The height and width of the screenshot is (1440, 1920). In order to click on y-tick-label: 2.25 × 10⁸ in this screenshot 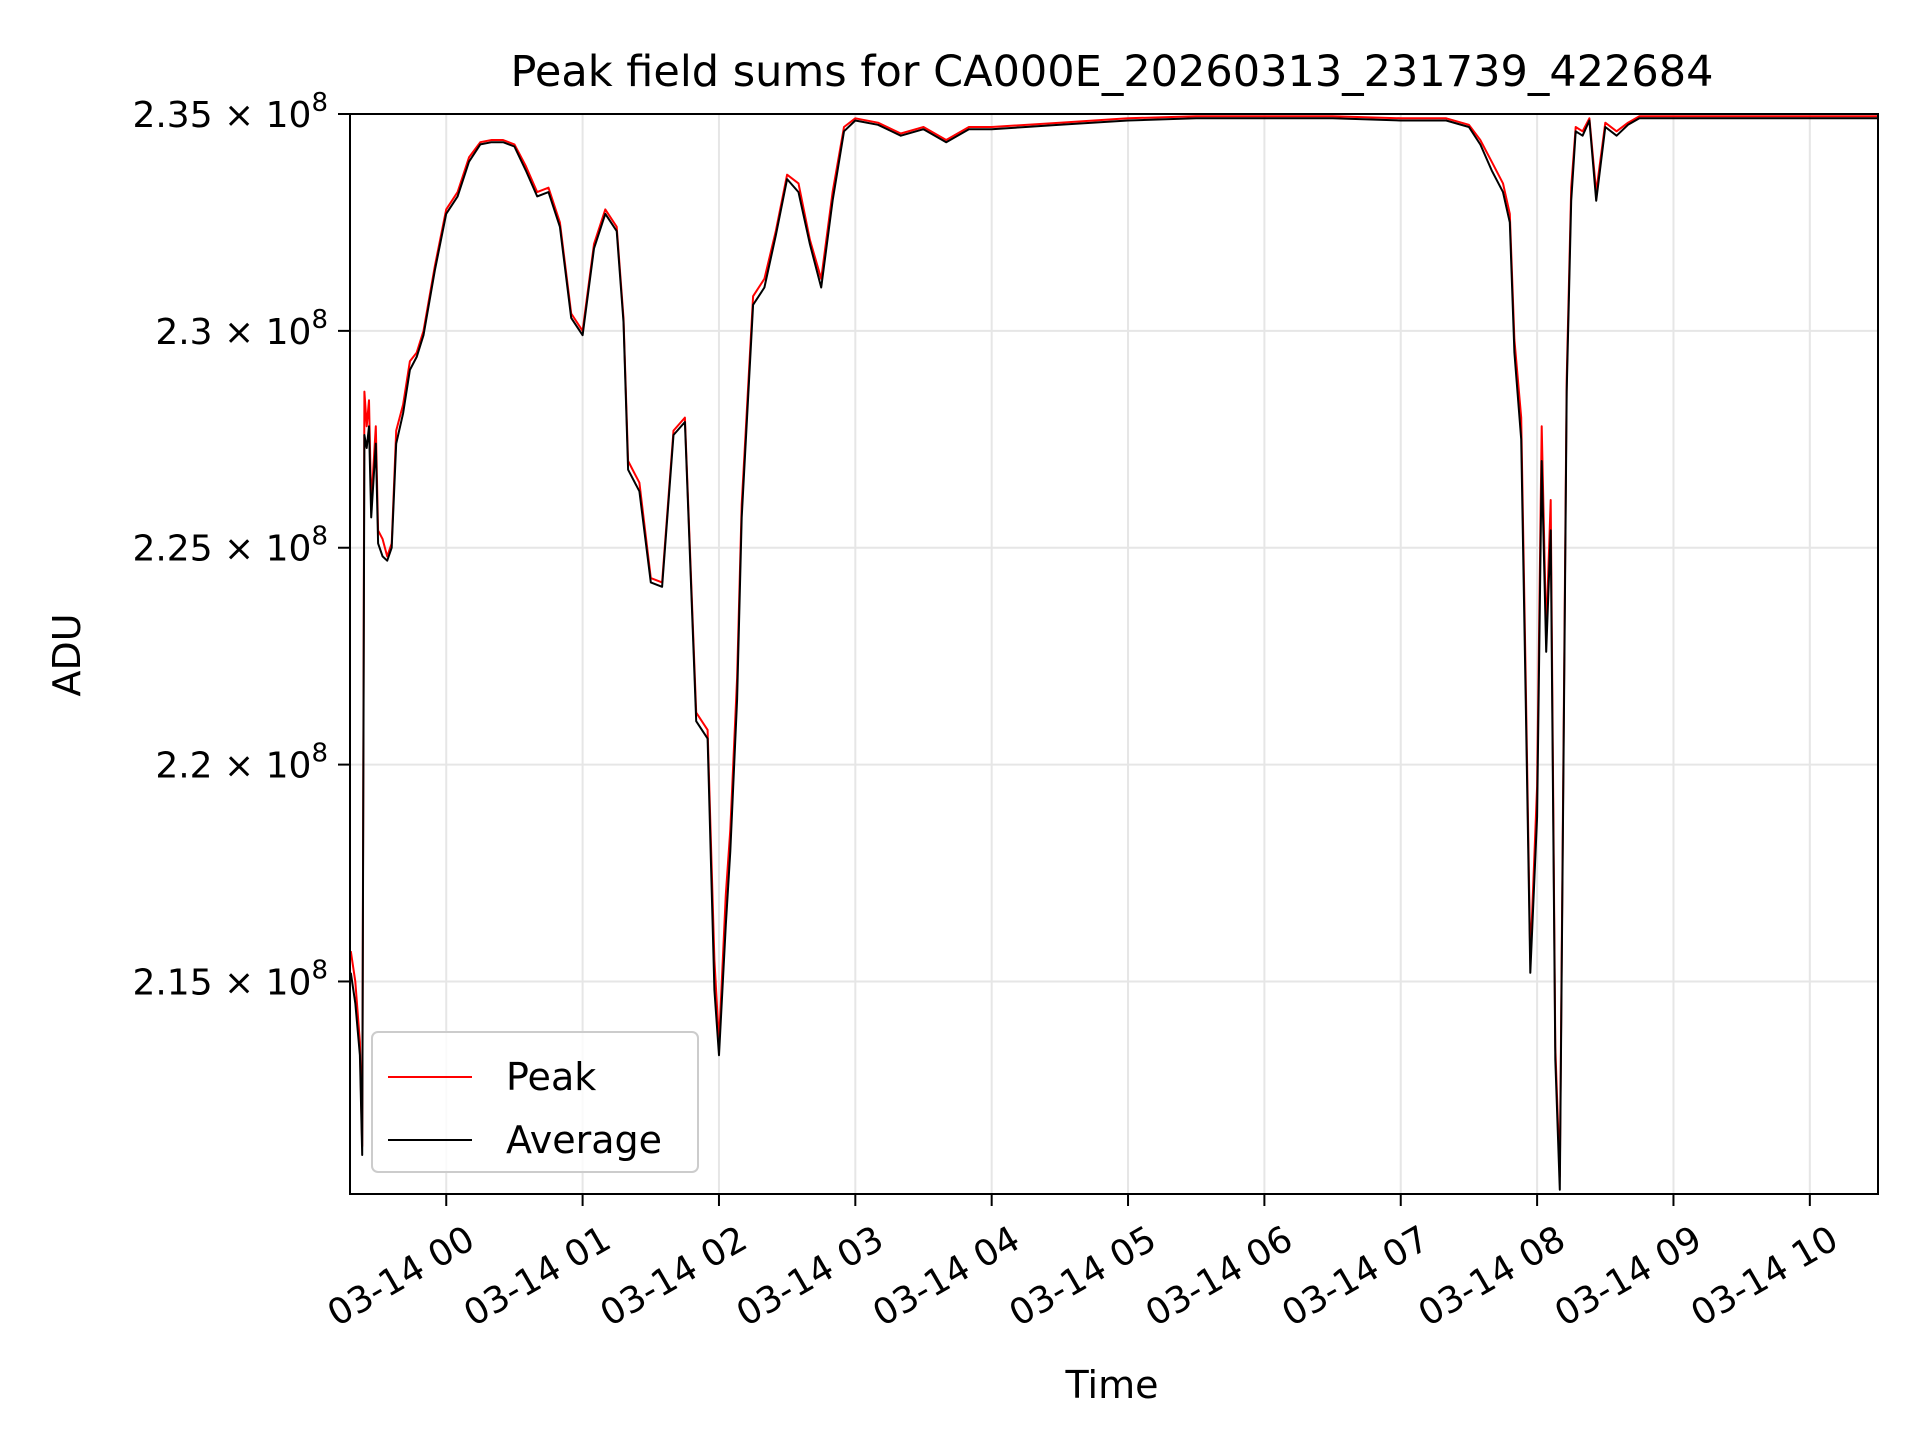, I will do `click(230, 546)`.